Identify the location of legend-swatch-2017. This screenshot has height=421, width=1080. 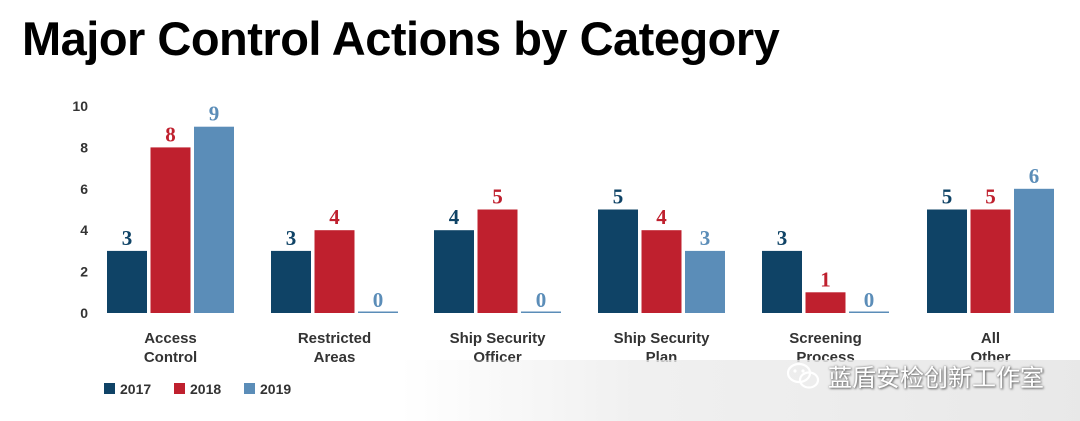
(109, 388).